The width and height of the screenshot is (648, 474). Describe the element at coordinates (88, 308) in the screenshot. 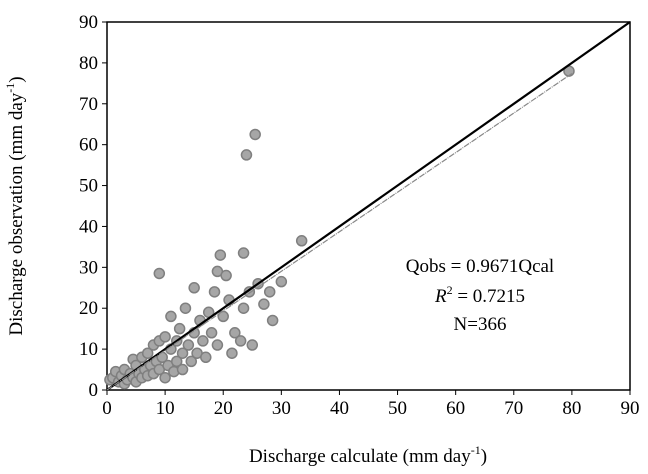

I see `y-tick-label: 20` at that location.